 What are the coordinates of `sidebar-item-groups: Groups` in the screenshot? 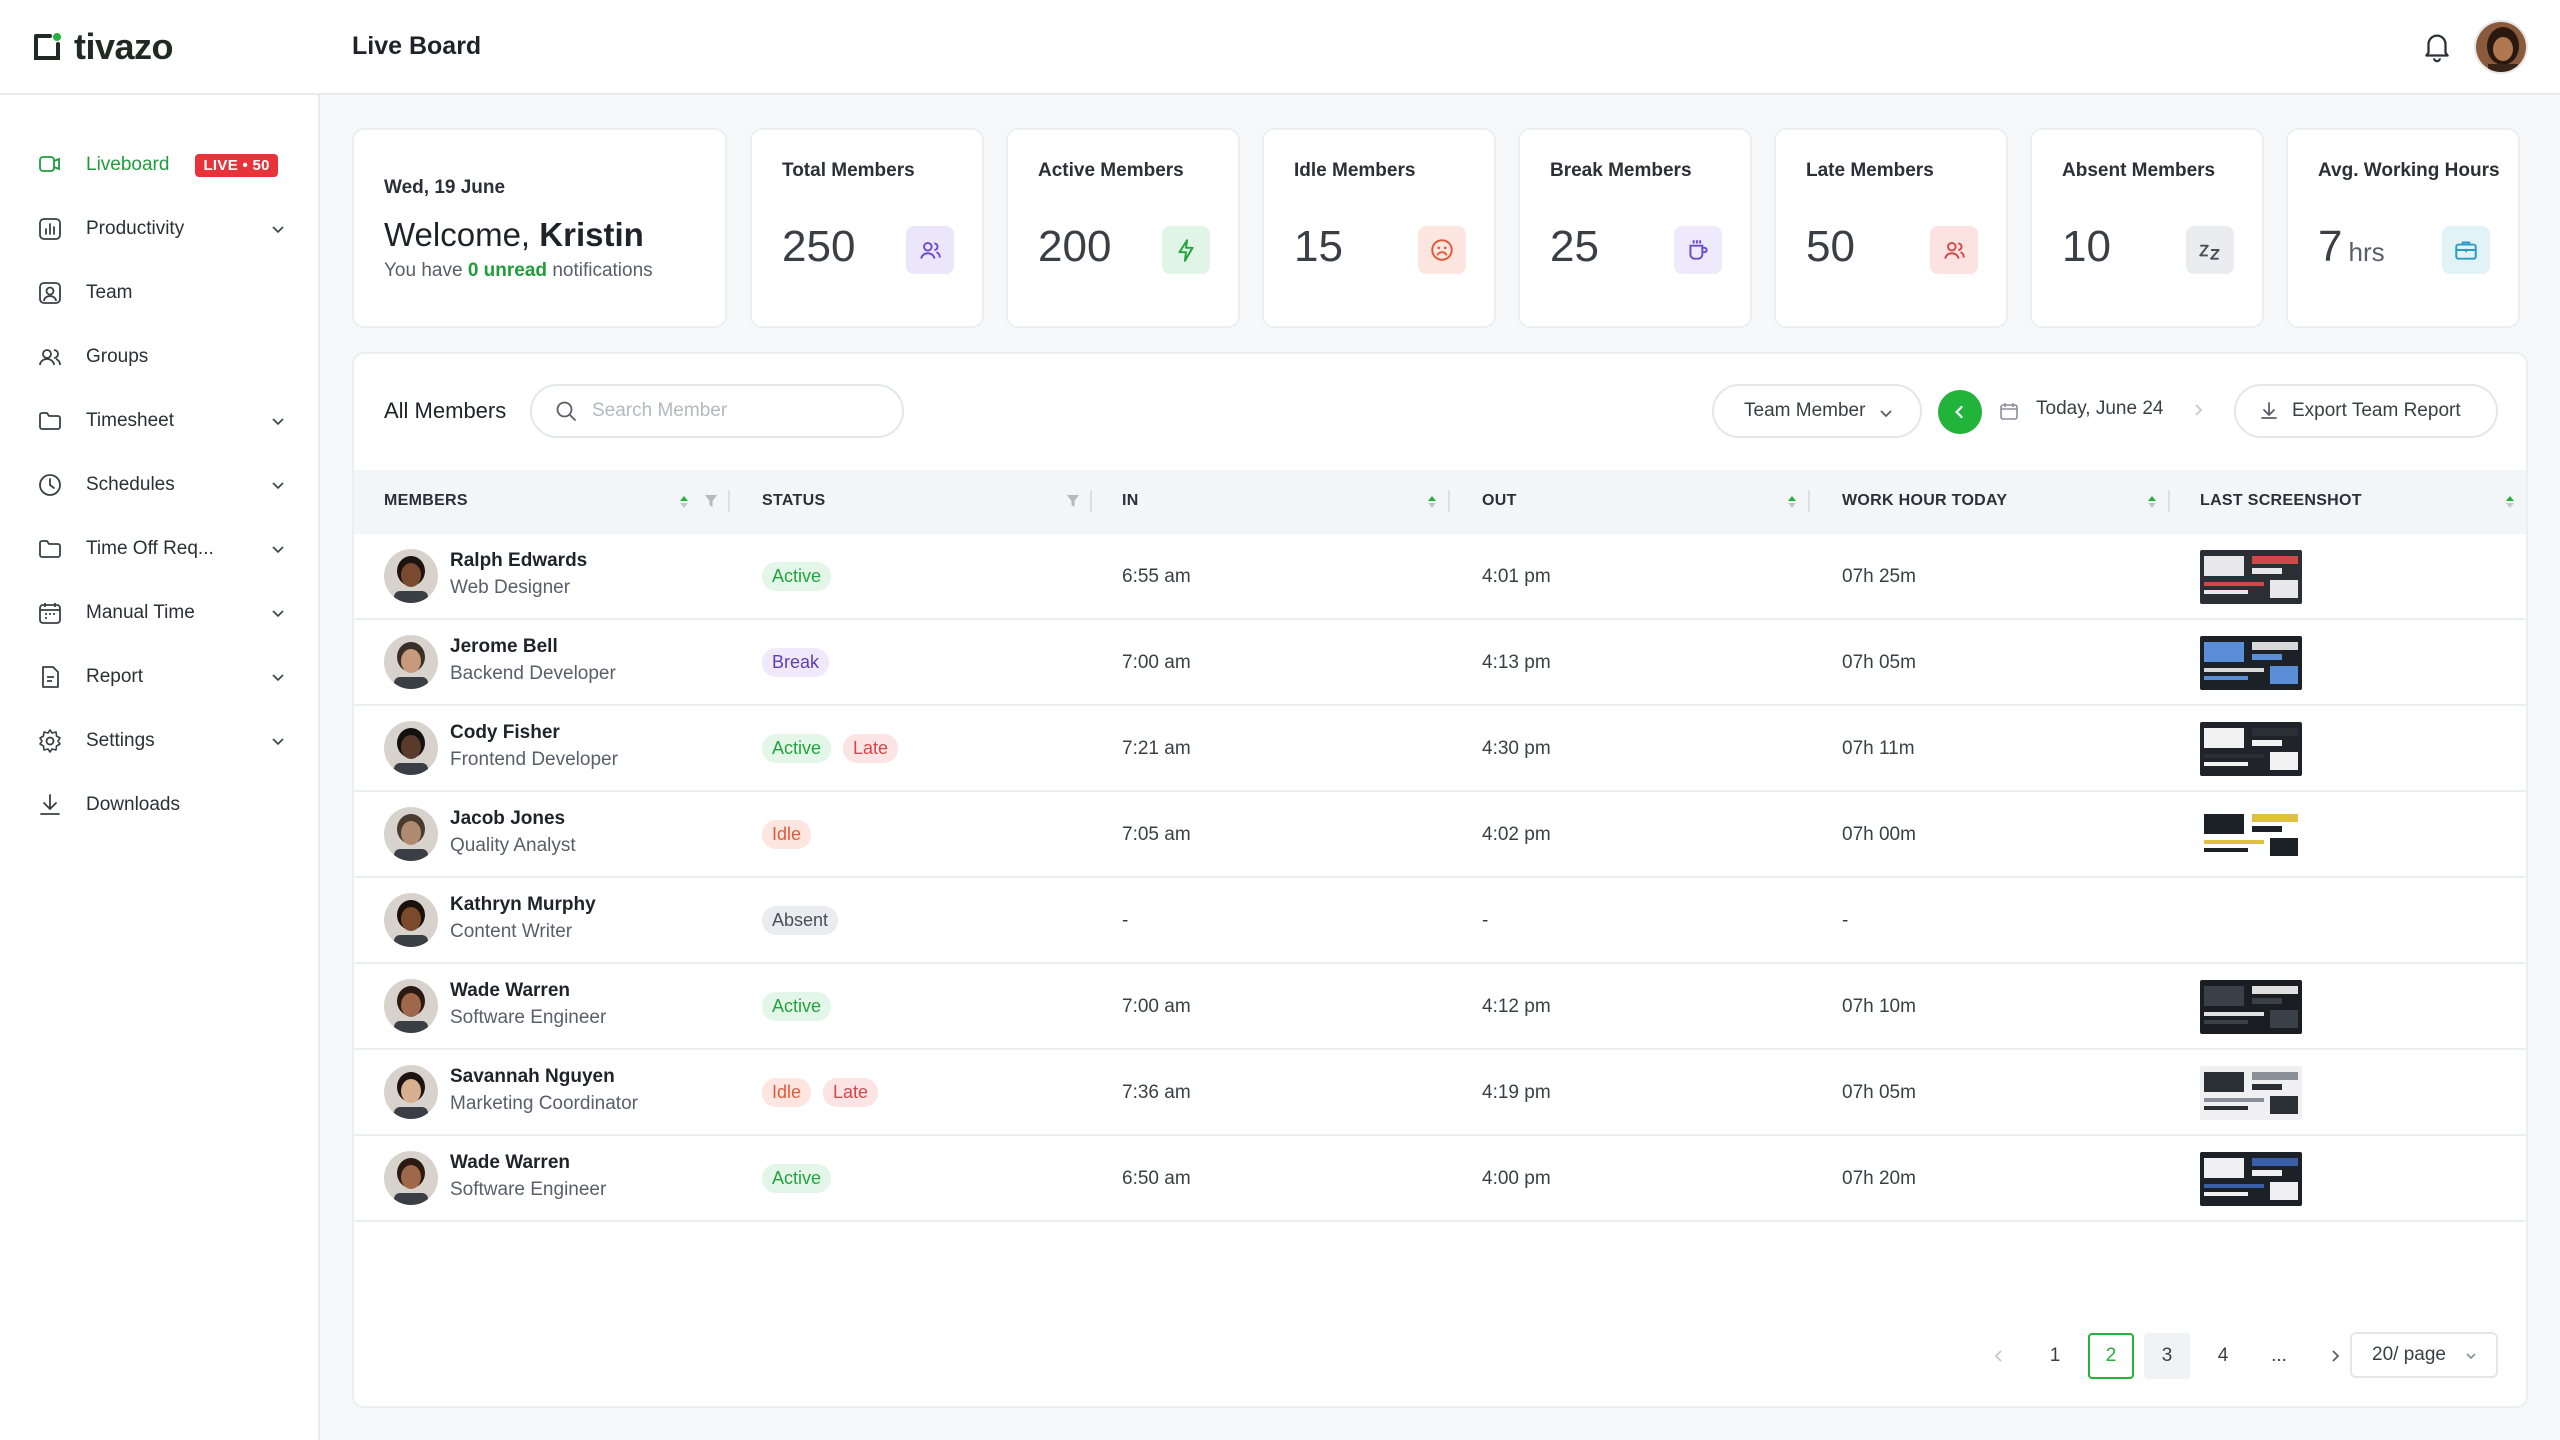 It's located at (161, 357).